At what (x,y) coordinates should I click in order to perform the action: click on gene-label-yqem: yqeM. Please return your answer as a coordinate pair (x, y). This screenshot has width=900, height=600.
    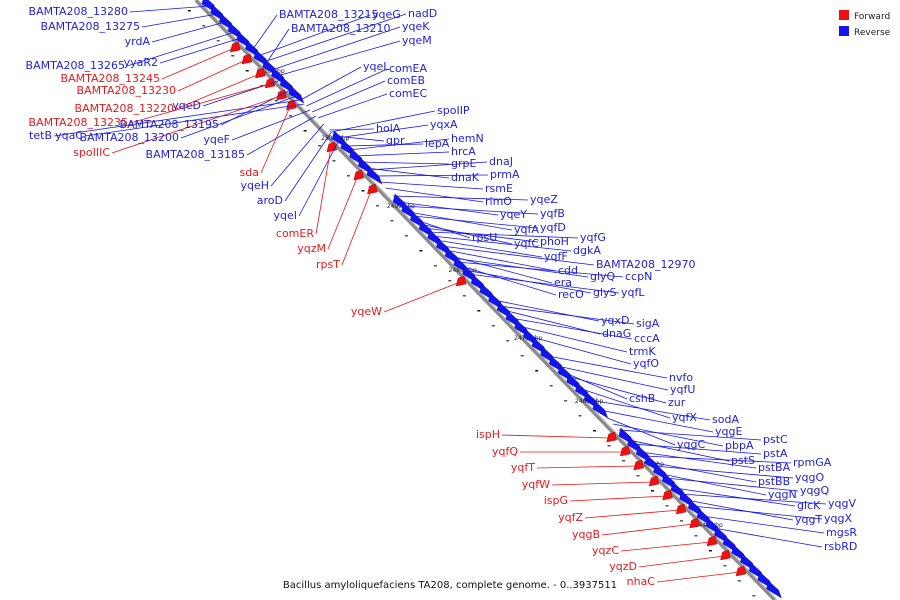
    Looking at the image, I should click on (417, 40).